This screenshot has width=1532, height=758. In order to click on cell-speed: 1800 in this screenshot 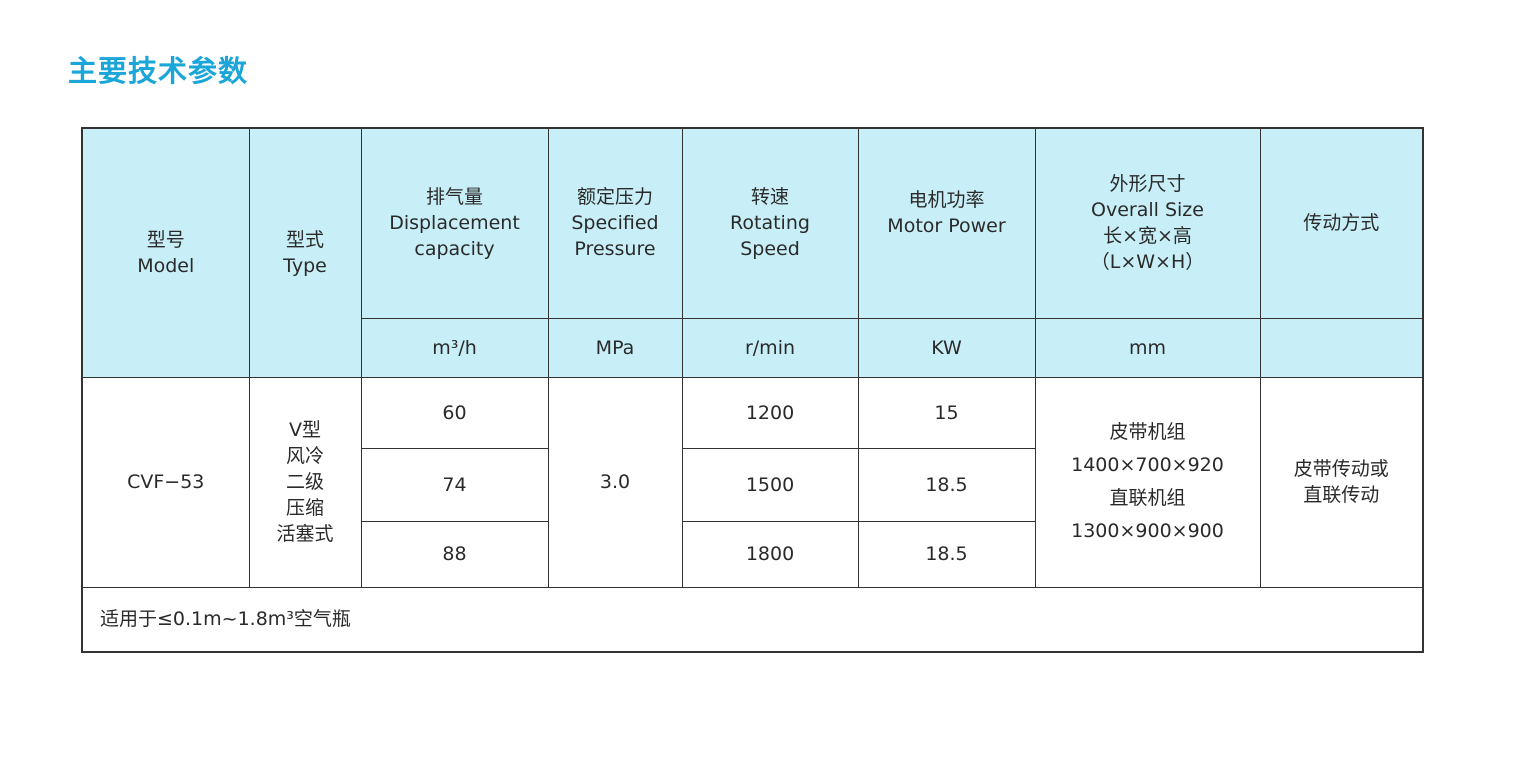, I will do `click(770, 554)`.